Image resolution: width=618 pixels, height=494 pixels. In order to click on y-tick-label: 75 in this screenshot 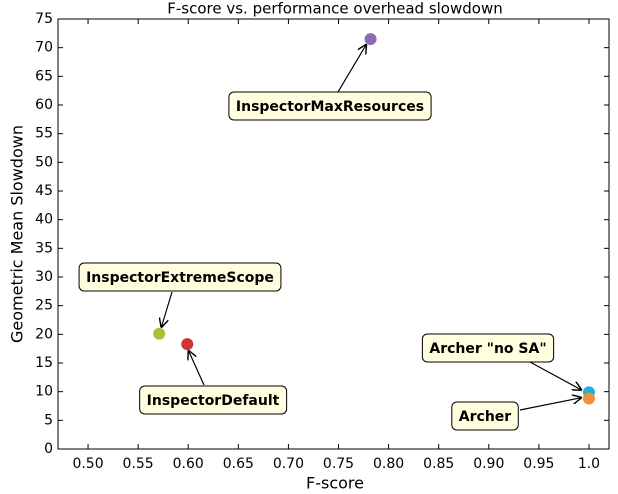, I will do `click(44, 19)`.